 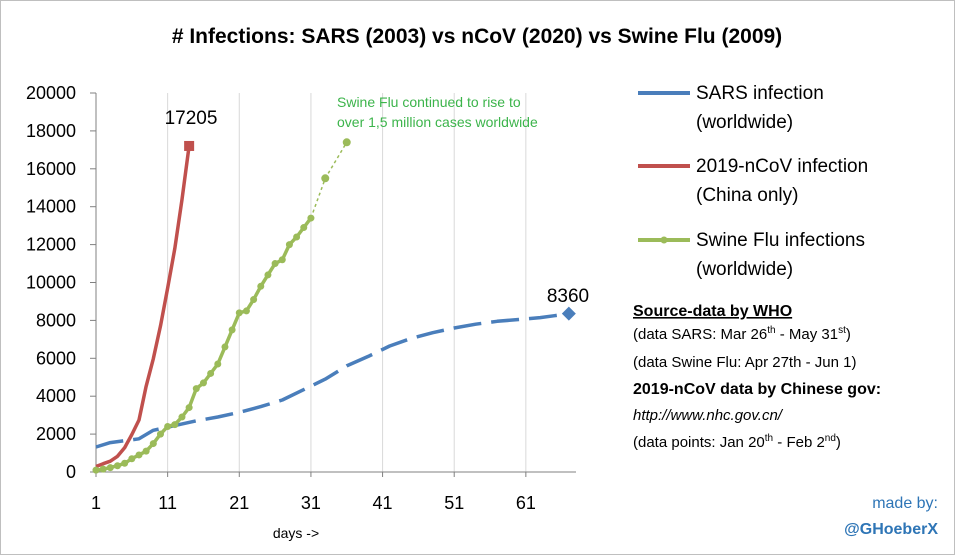 What do you see at coordinates (744, 122) in the screenshot?
I see `legend-sars-line2: (worldwide)` at bounding box center [744, 122].